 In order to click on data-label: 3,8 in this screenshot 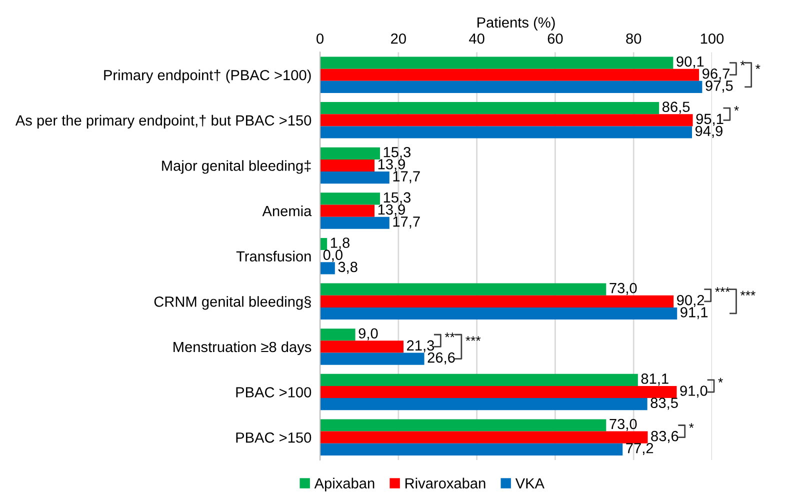, I will do `click(348, 268)`.